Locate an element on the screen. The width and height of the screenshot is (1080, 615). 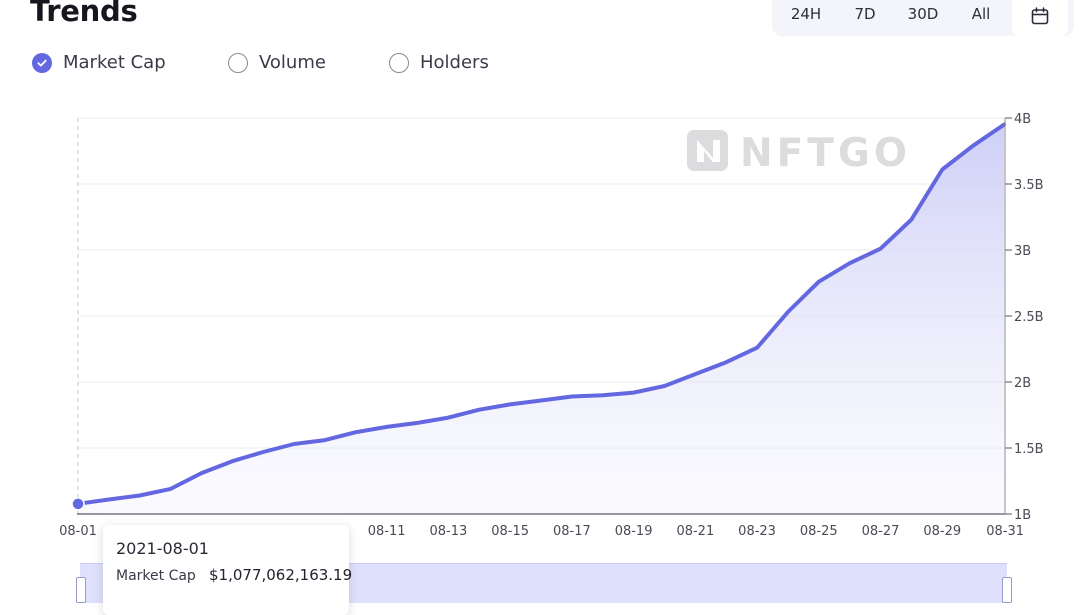
x-tick-label: 08-23 is located at coordinates (757, 531).